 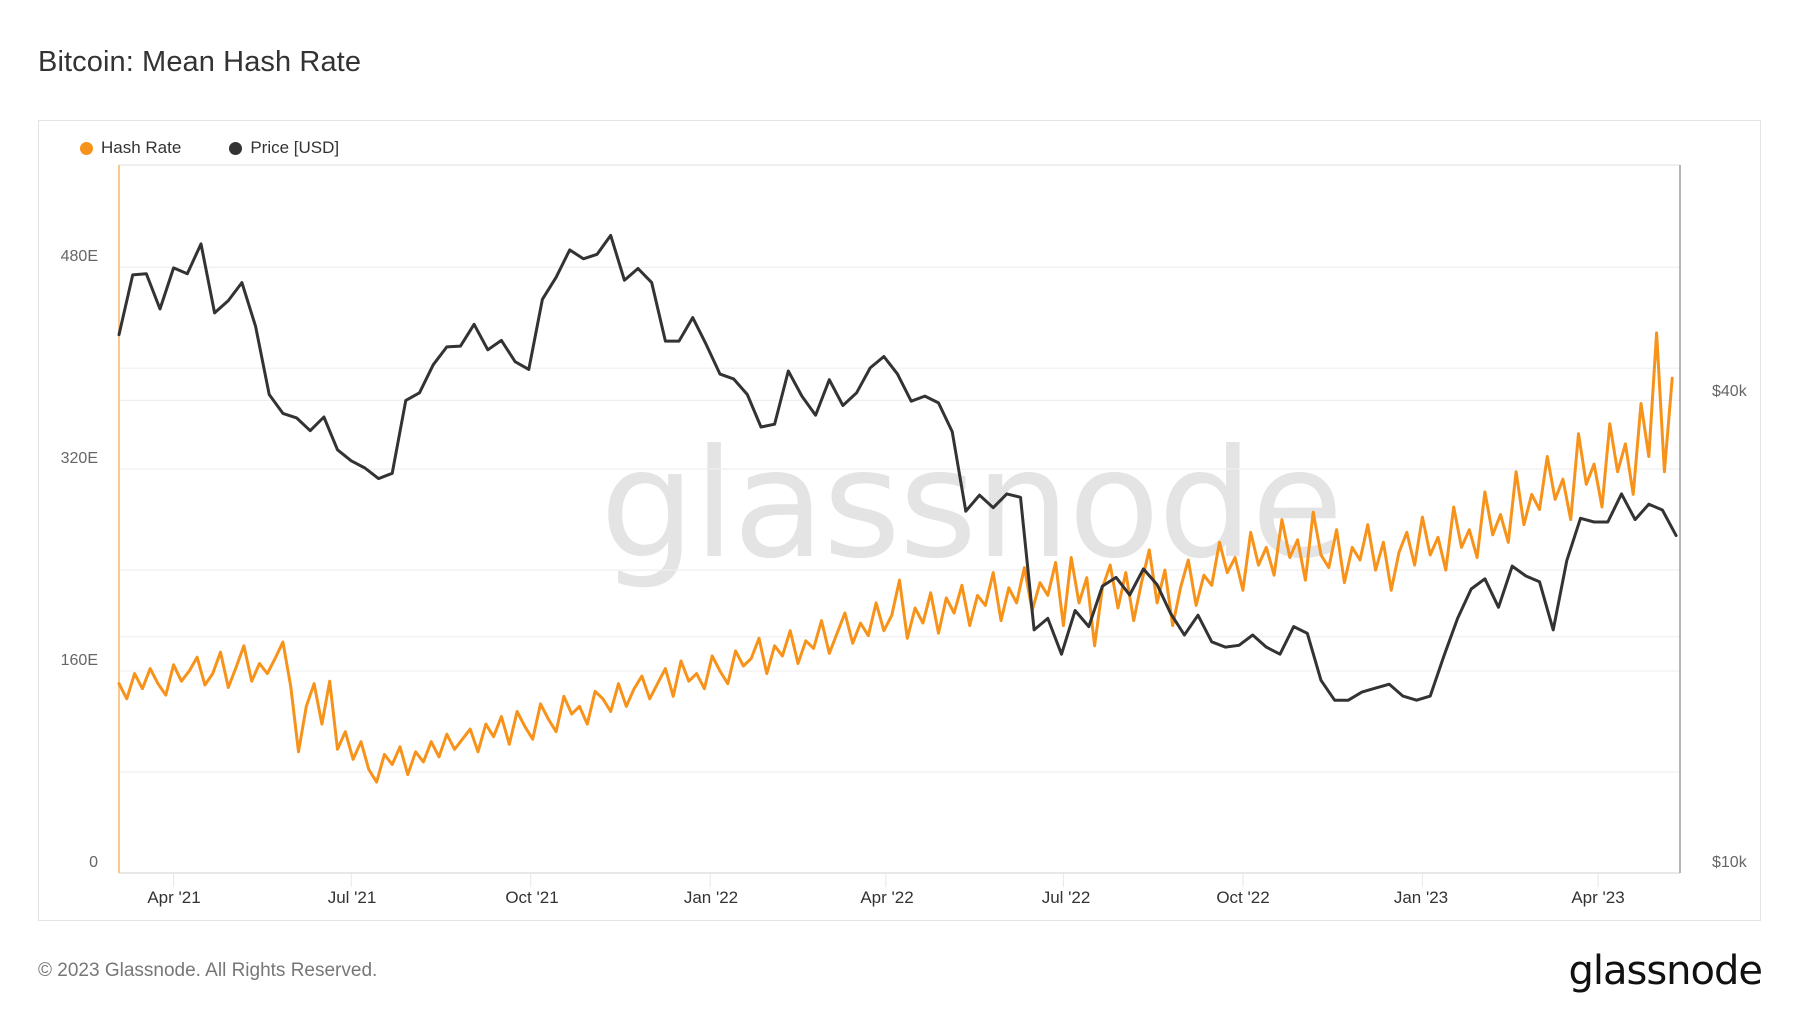 What do you see at coordinates (1066, 897) in the screenshot?
I see `x-axis-label: Jul '22` at bounding box center [1066, 897].